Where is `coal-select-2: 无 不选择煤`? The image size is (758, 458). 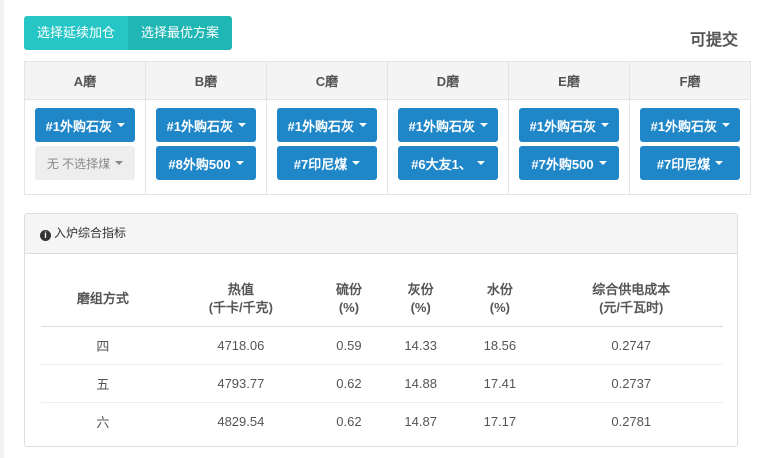 coal-select-2: 无 不选择煤 is located at coordinates (85, 163).